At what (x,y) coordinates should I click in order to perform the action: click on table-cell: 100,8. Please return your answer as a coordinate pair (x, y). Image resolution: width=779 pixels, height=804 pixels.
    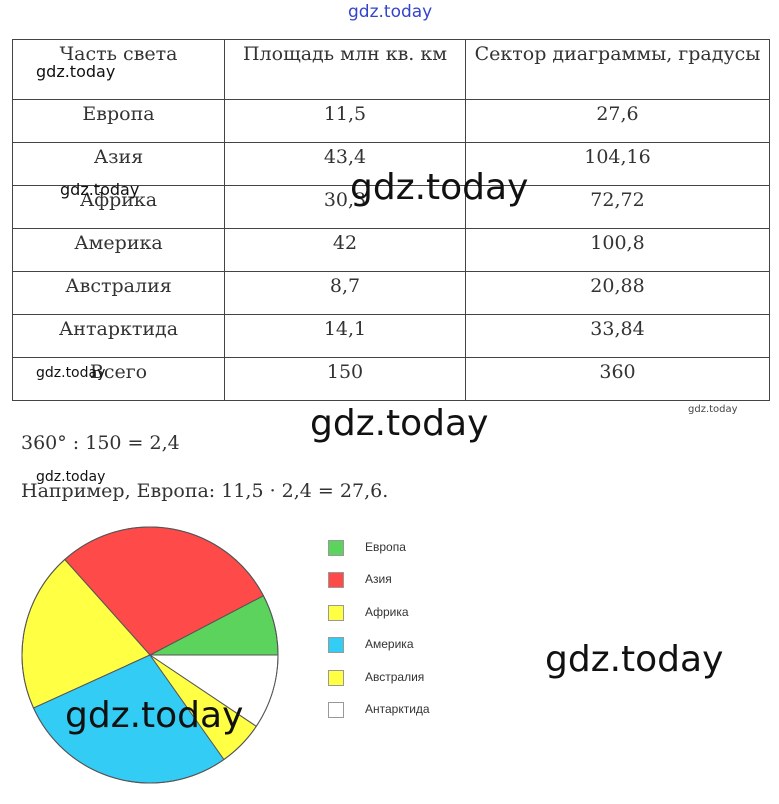
    Looking at the image, I should click on (617, 250).